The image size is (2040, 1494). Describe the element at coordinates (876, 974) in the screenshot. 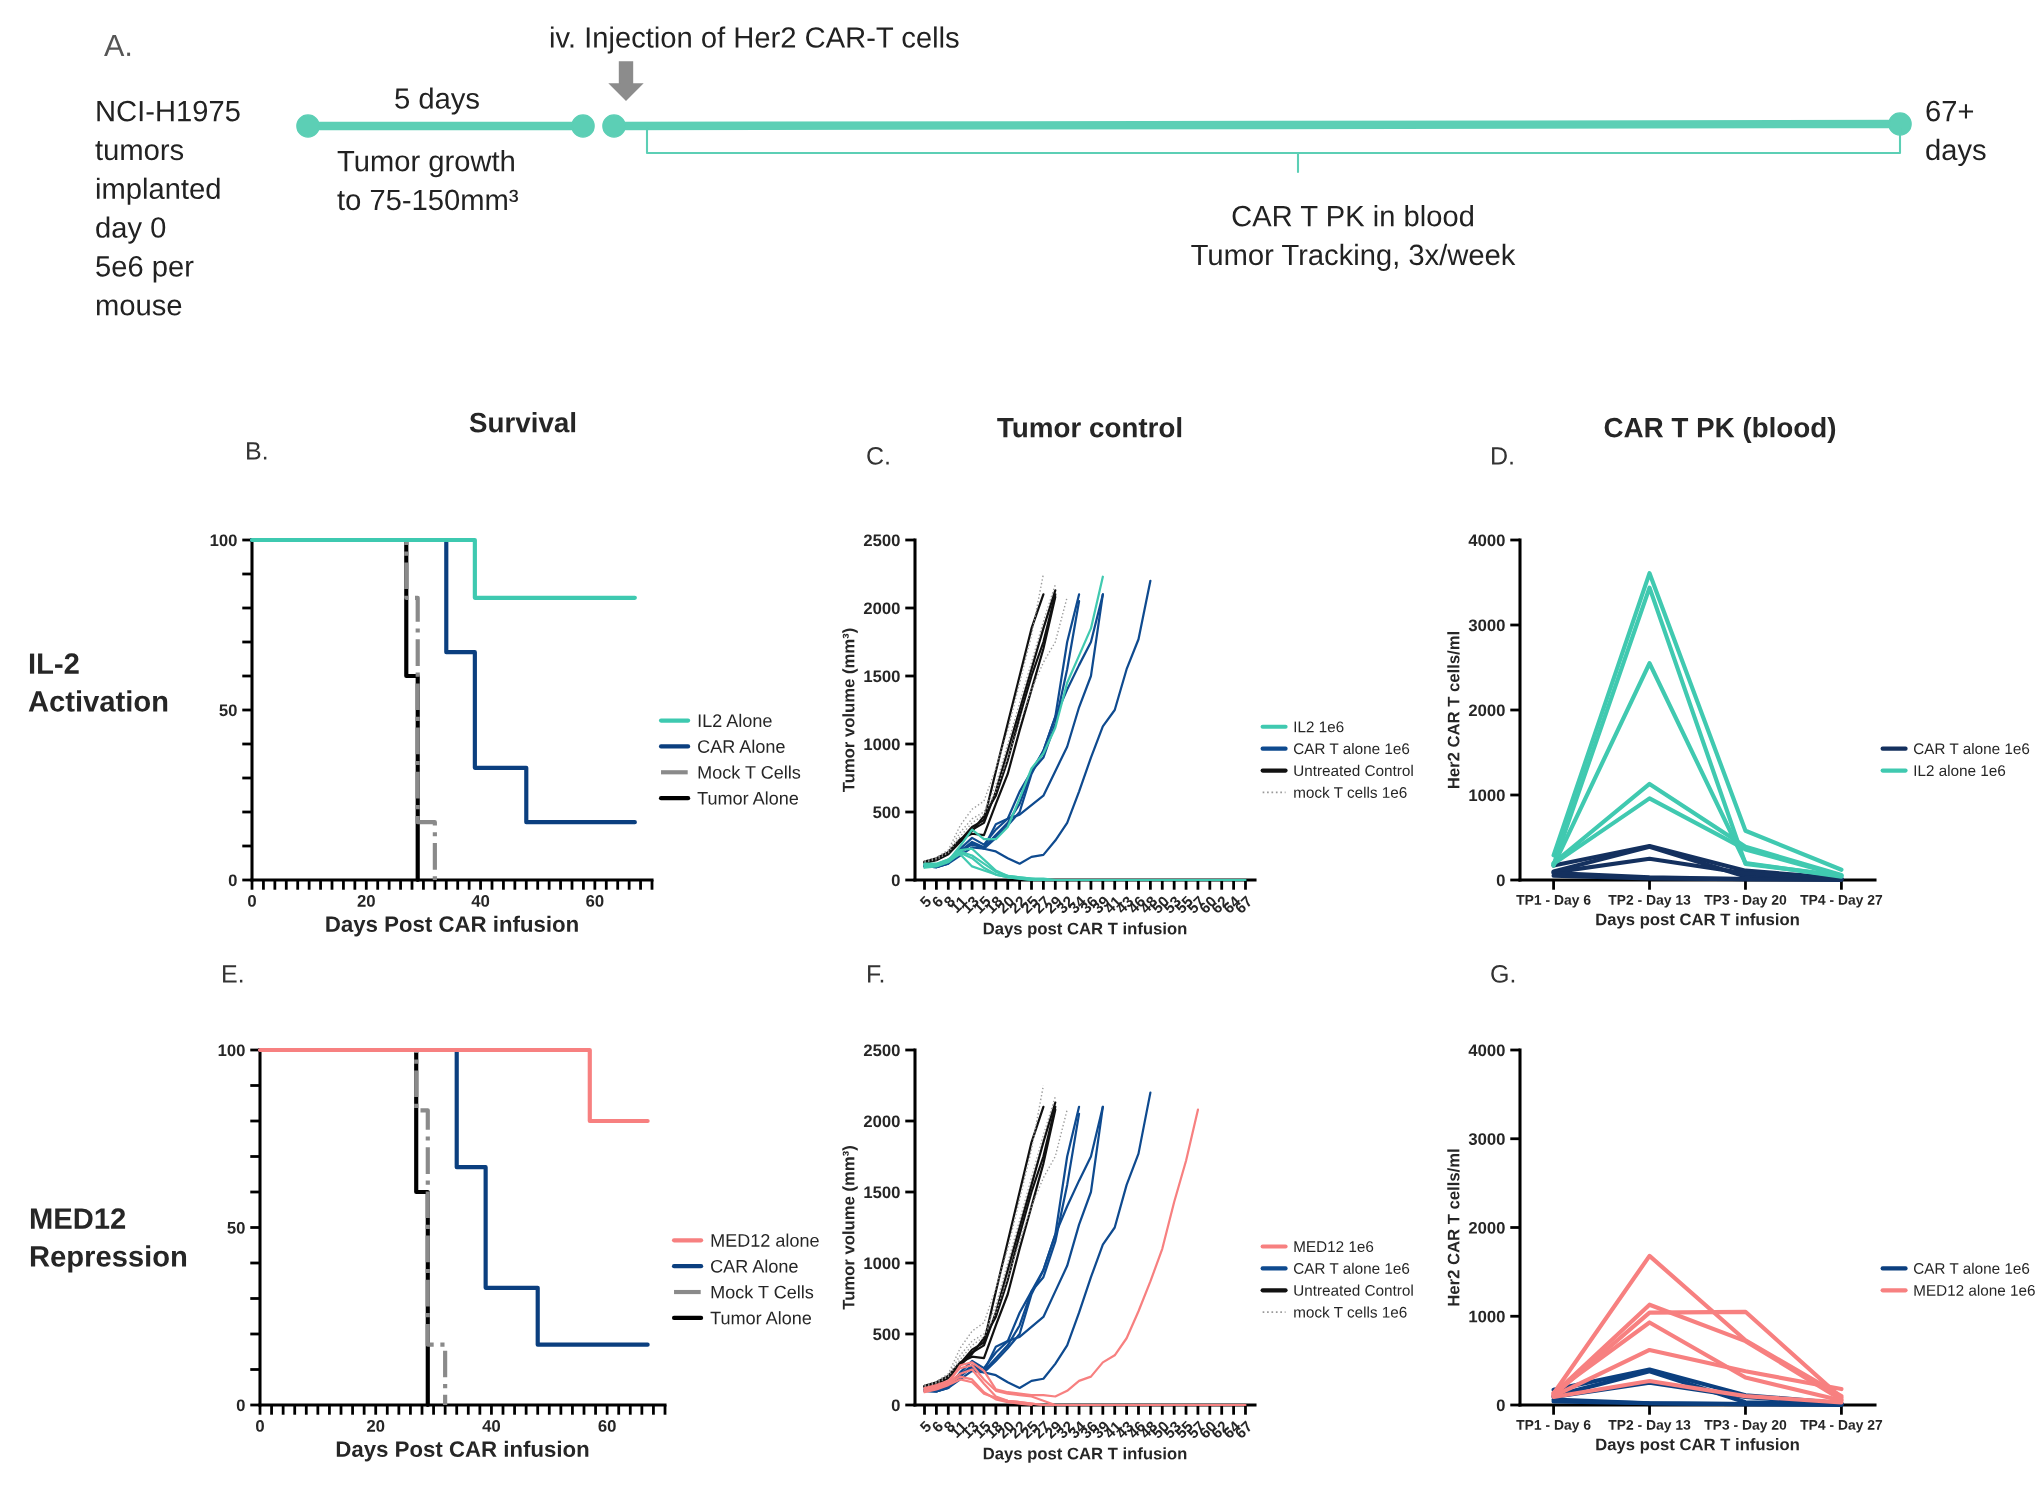

I see `text: F.` at that location.